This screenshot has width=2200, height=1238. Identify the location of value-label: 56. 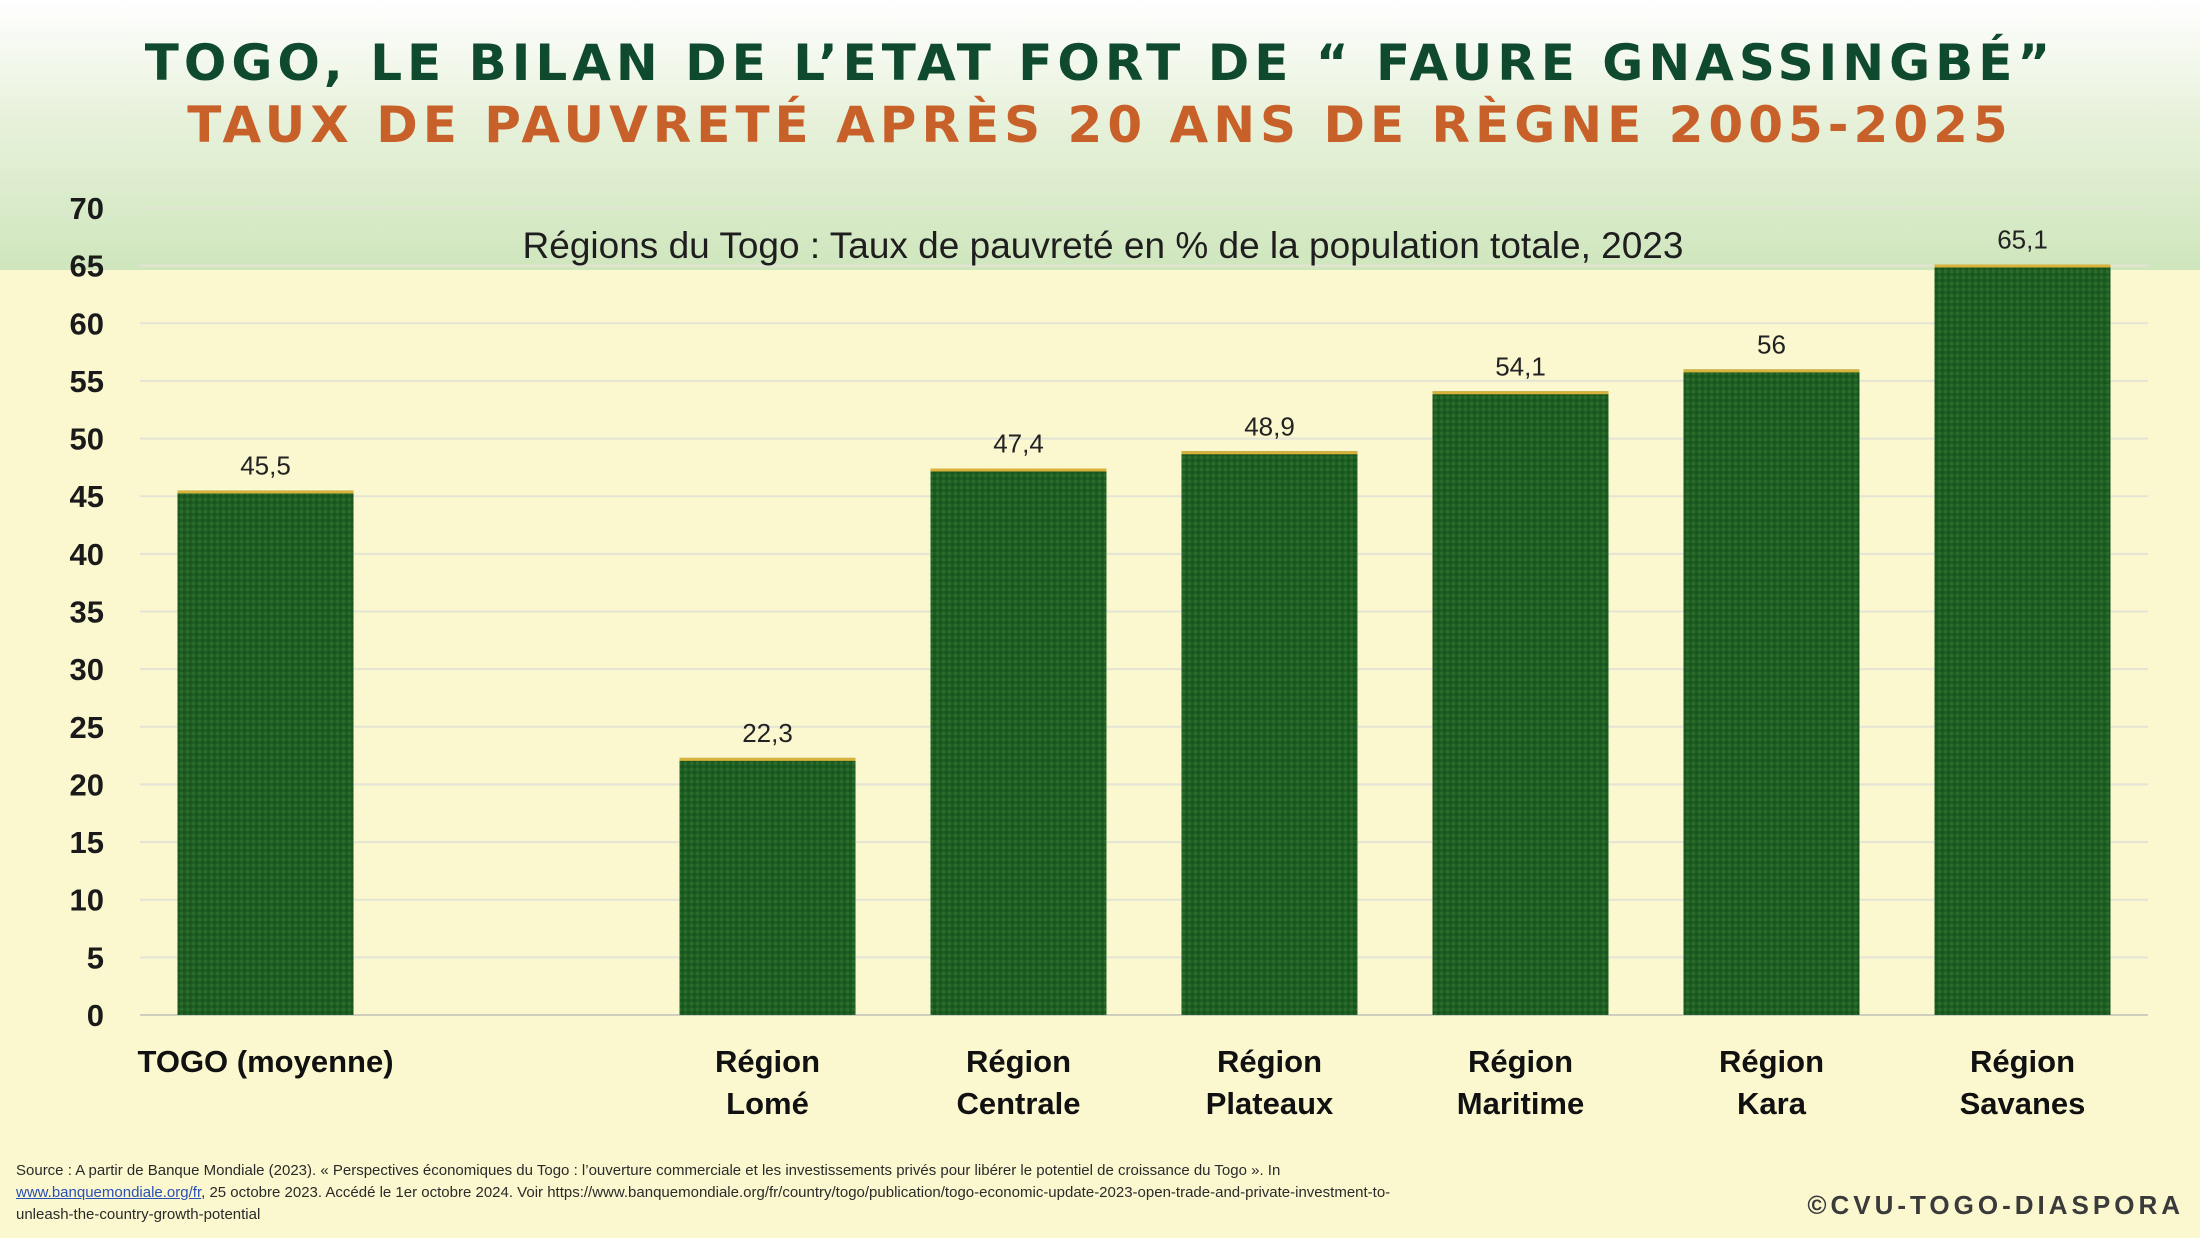
(1771, 344).